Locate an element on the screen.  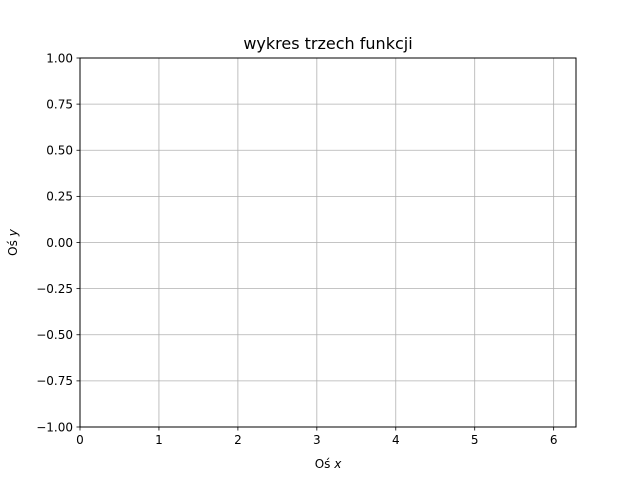
y-tick-label: −0.25 is located at coordinates (54, 289).